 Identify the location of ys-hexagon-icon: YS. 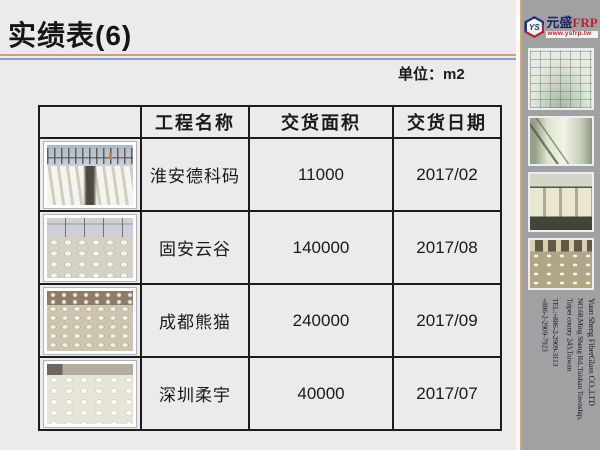
(534, 27).